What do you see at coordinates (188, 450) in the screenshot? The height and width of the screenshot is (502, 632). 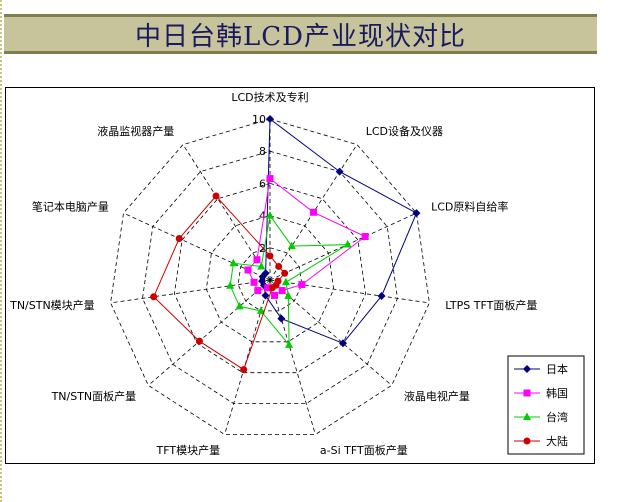 I see `axis-label: TFT模块产量` at bounding box center [188, 450].